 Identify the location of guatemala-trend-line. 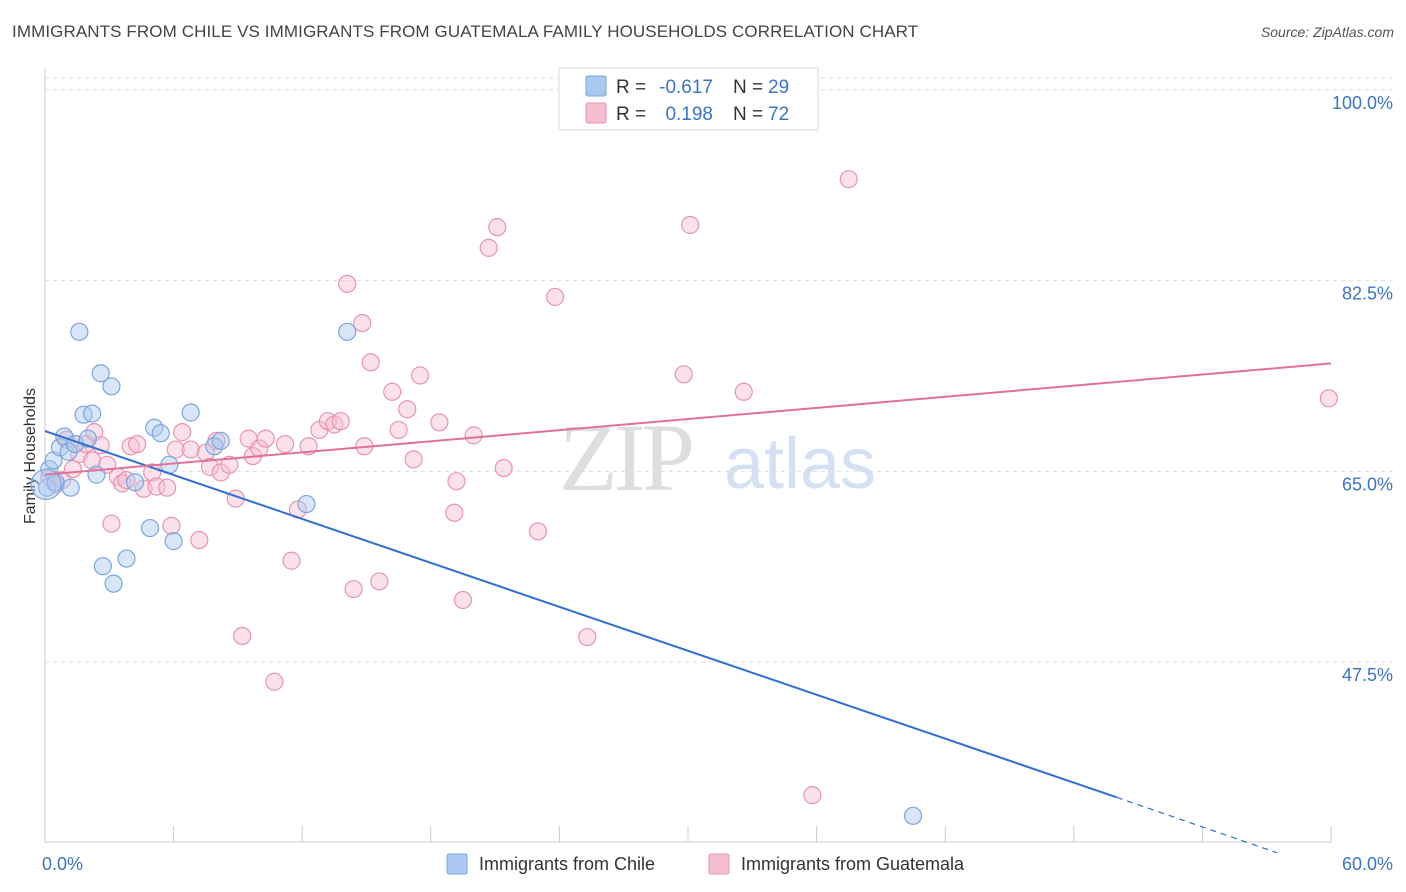
(688, 419).